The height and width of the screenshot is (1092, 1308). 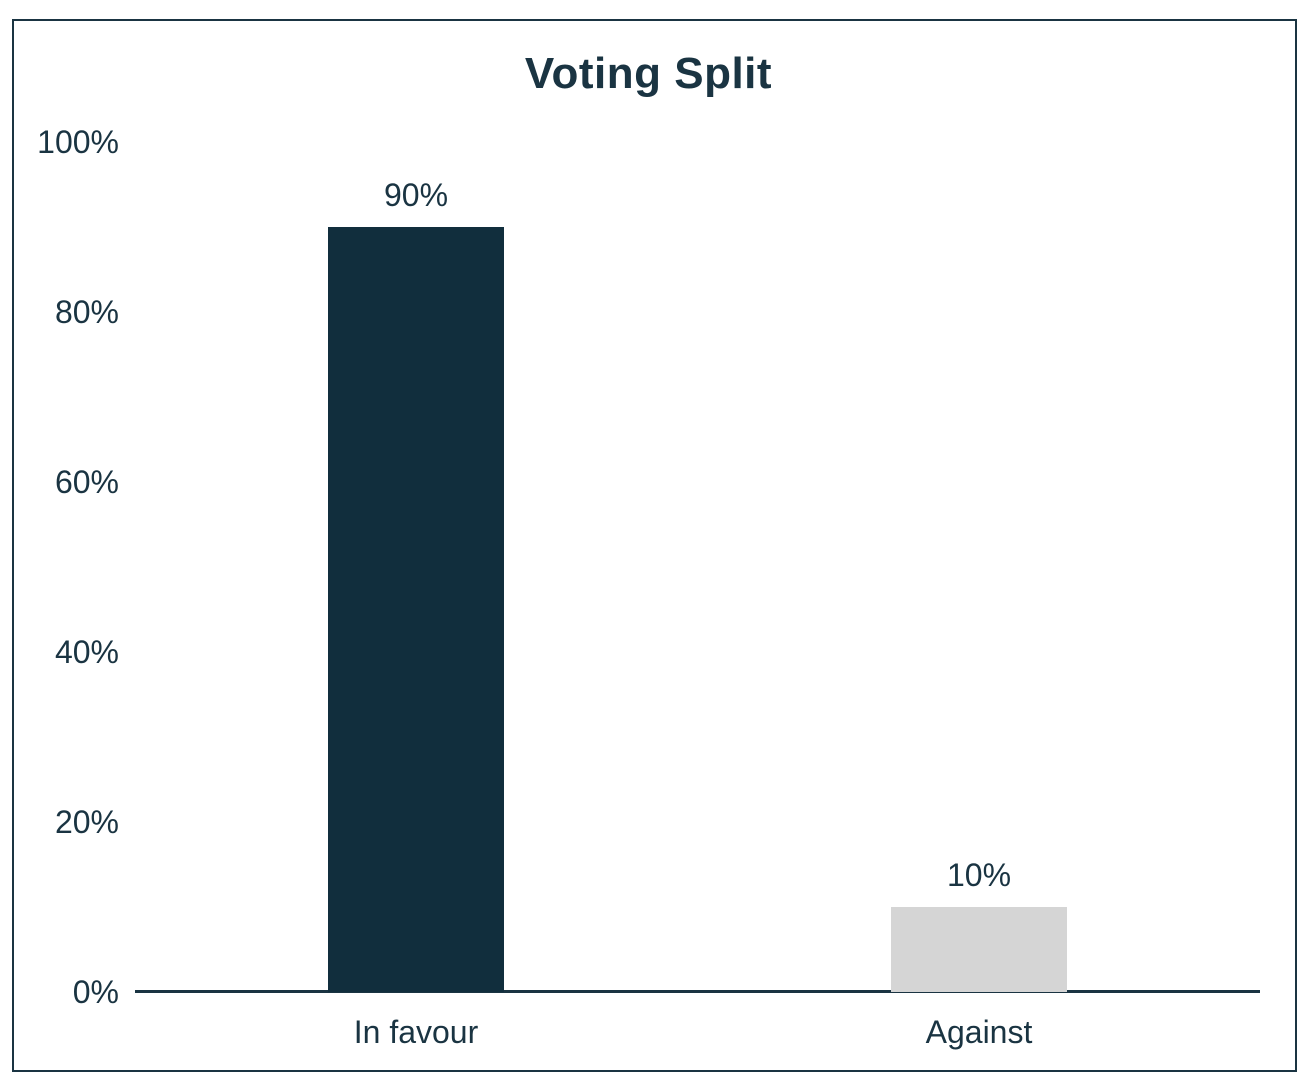 What do you see at coordinates (416, 195) in the screenshot?
I see `bar-value-label-in-favour: 90%` at bounding box center [416, 195].